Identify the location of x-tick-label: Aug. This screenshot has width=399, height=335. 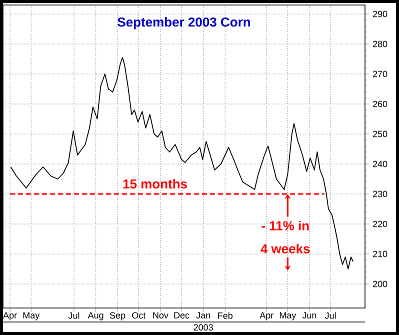
(96, 316).